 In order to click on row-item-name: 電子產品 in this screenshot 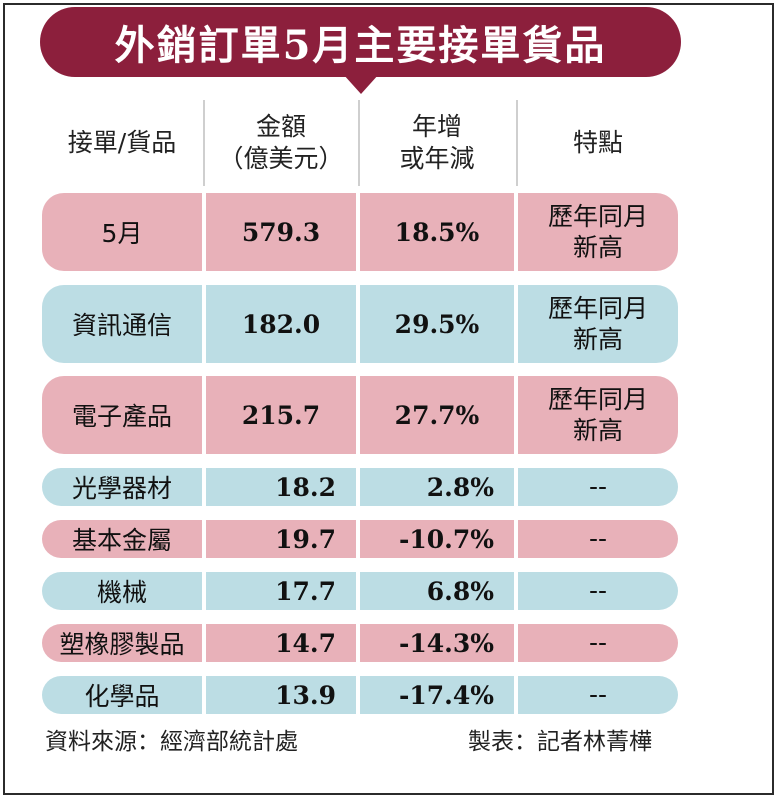, I will do `click(122, 415)`.